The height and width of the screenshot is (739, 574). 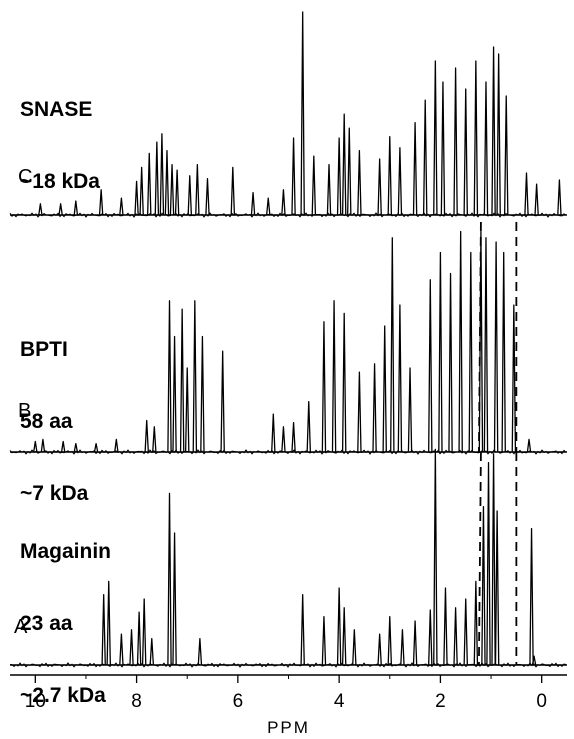 I want to click on spectrum-label-a: Magainin 23 aa ~2.7 kDa, so click(x=65, y=612).